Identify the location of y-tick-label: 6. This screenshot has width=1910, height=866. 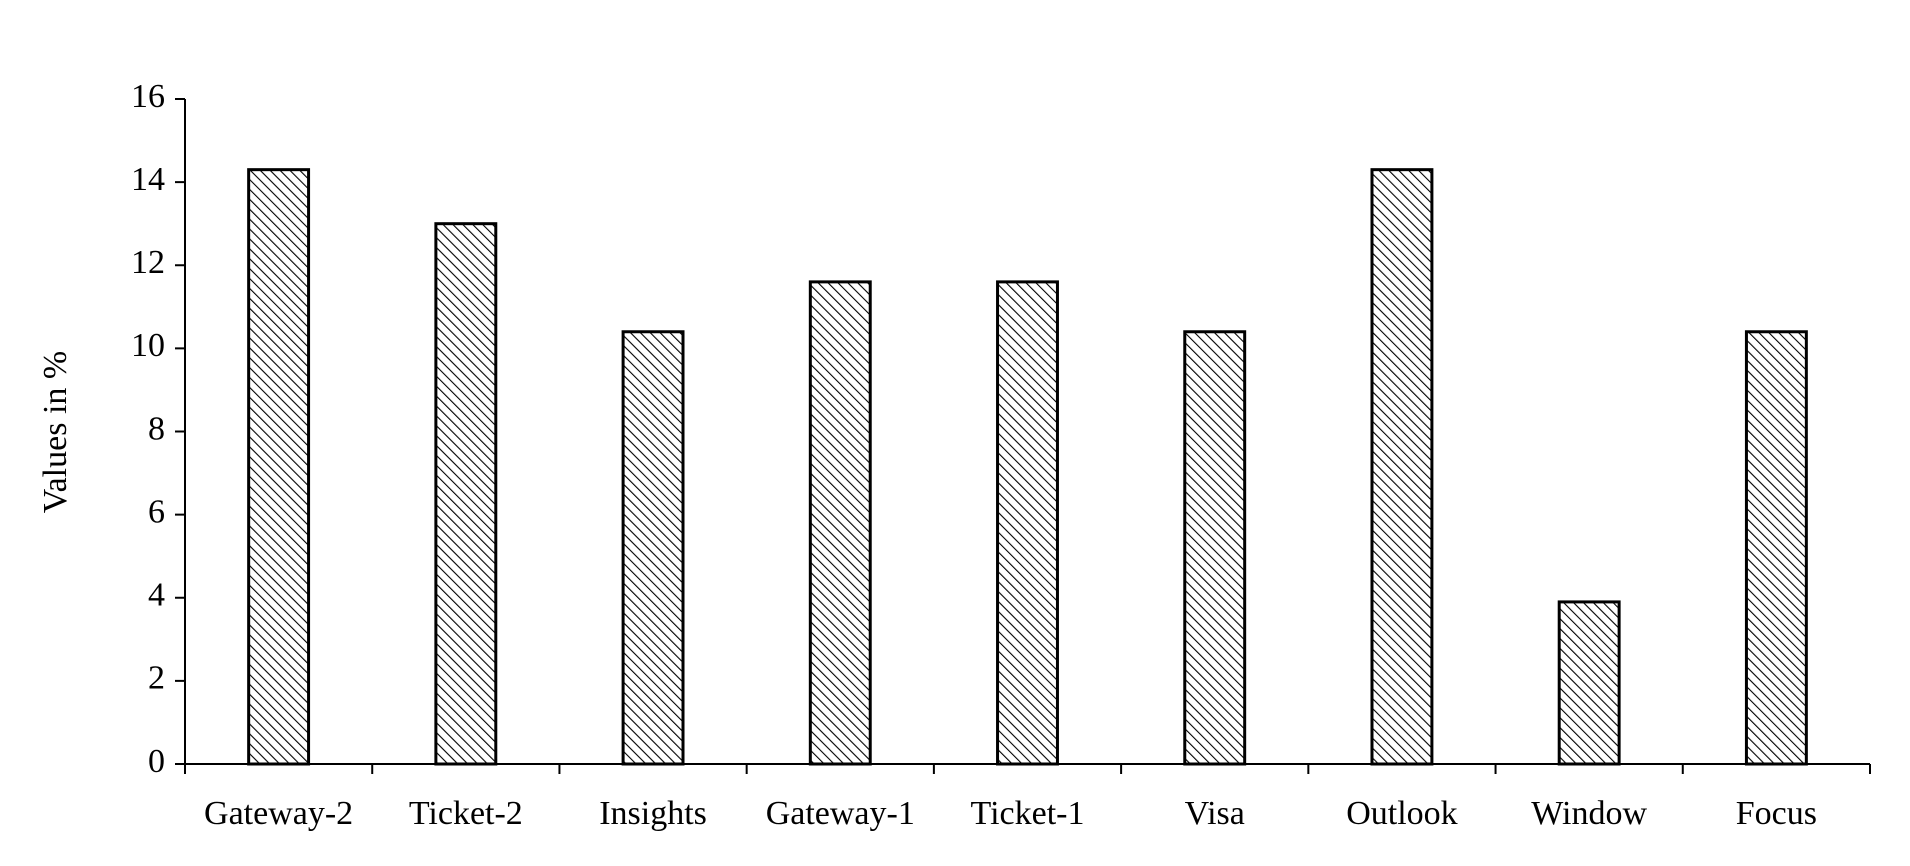
(156, 511).